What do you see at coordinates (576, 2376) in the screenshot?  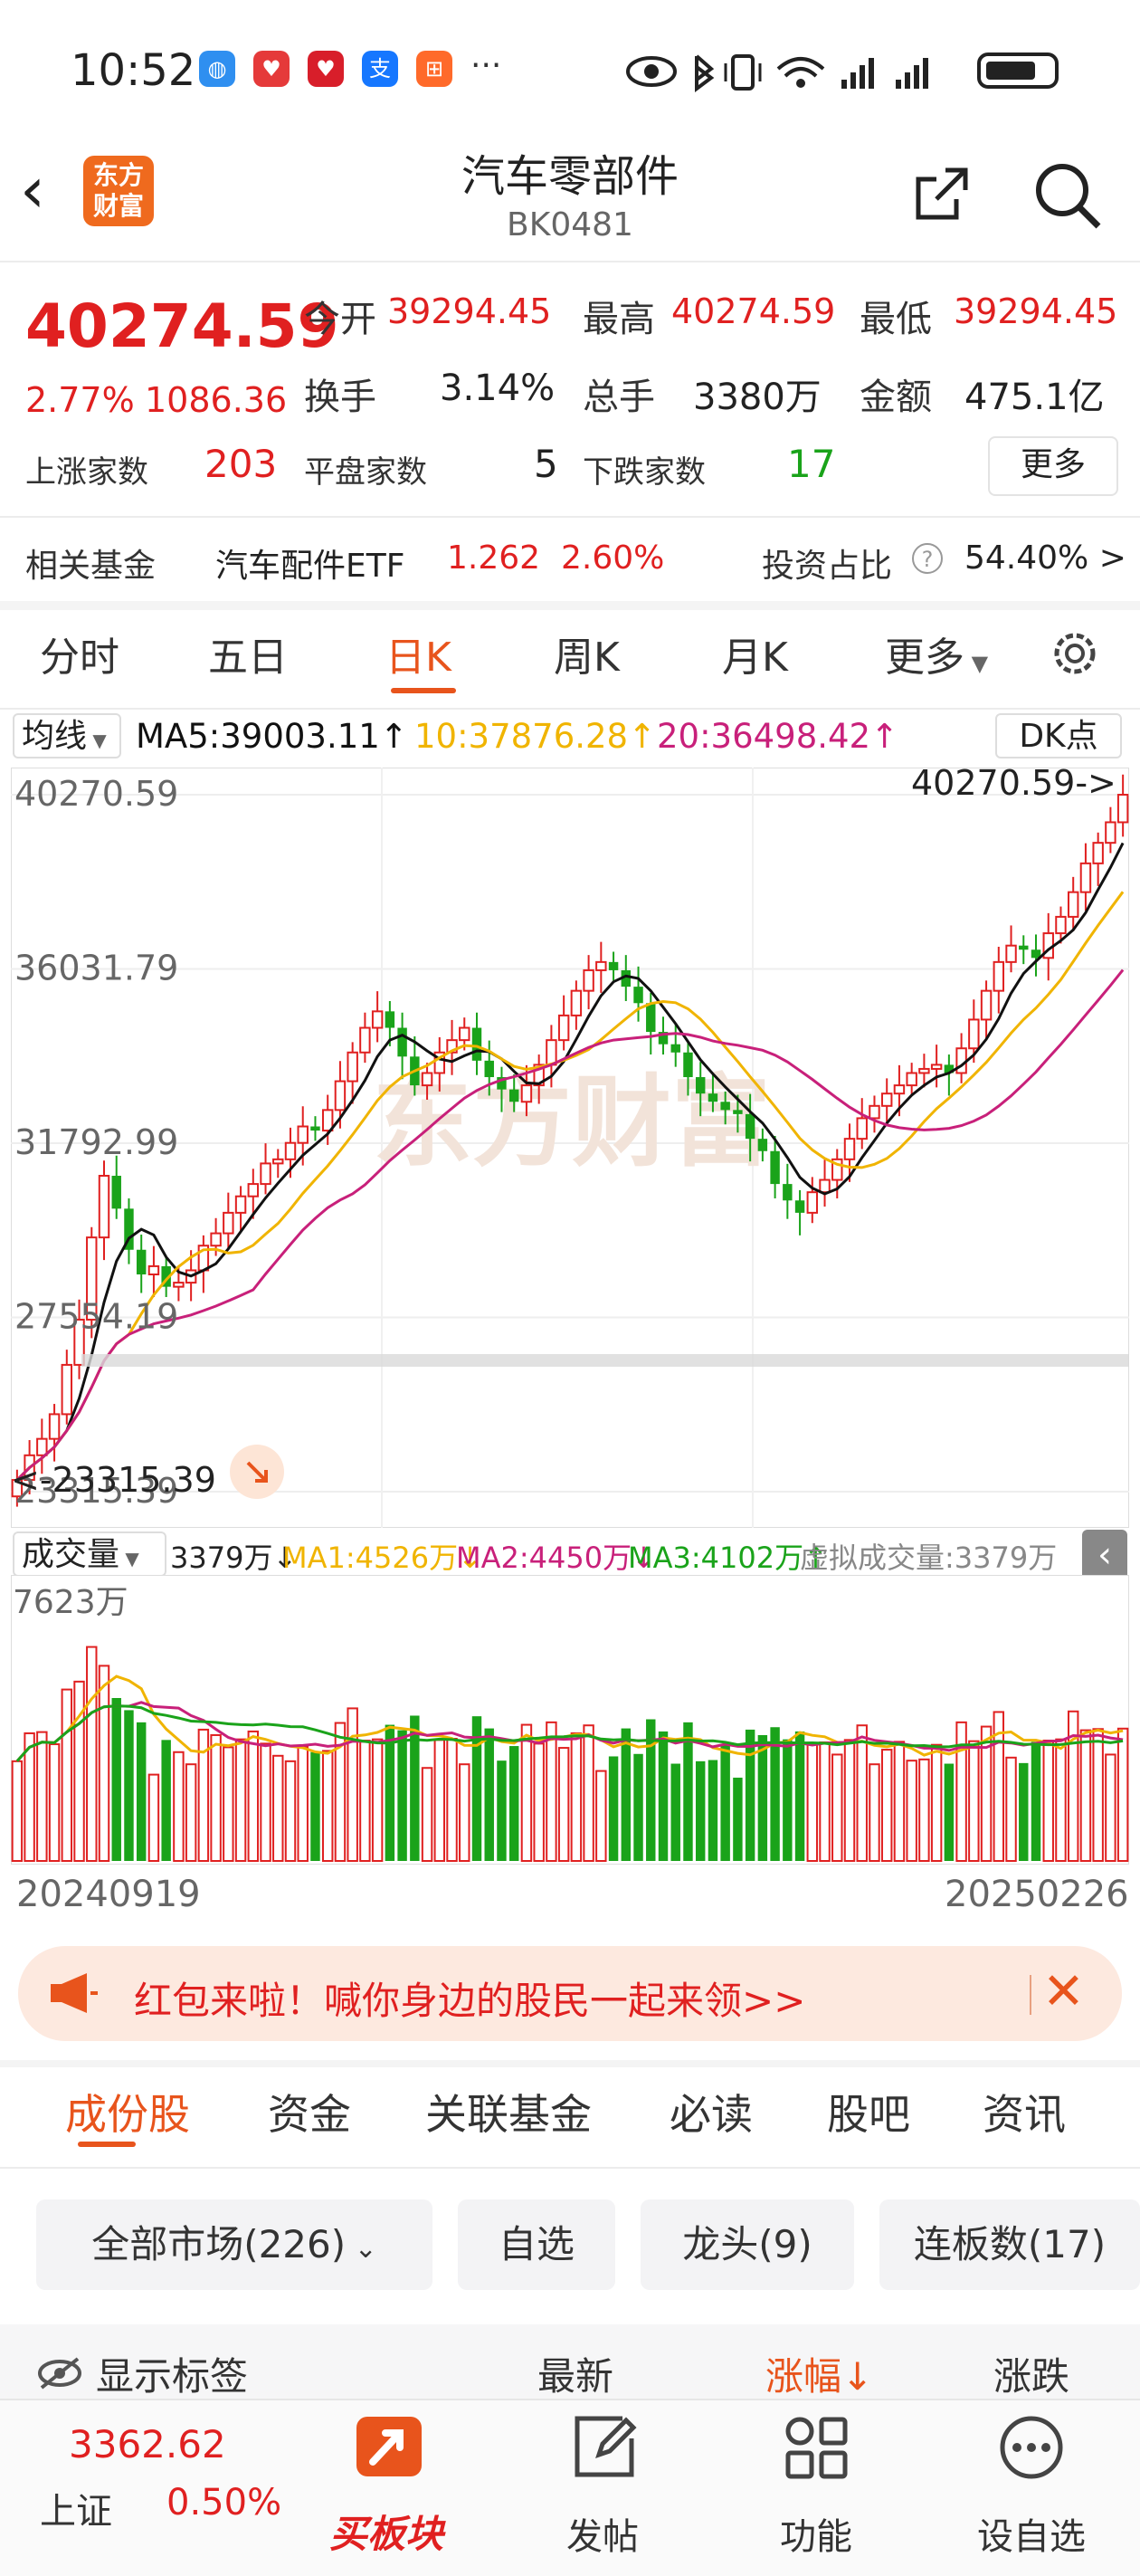 I see `column-latest: 最新` at bounding box center [576, 2376].